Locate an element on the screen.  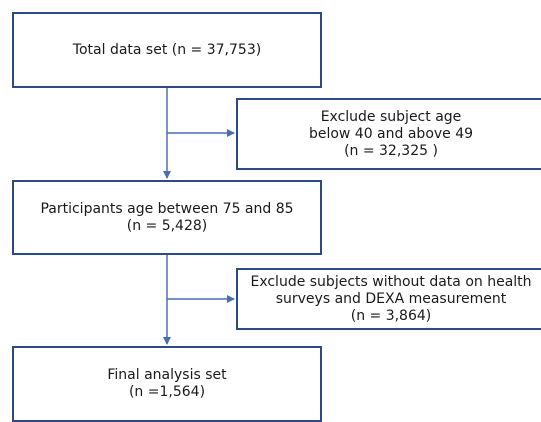
final-analysis-label: Final analysis set is located at coordinates (167, 375).